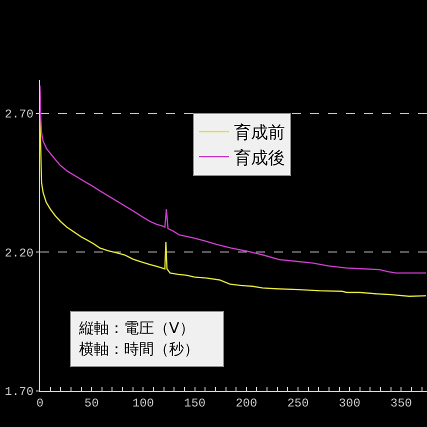 This screenshot has height=427, width=427. What do you see at coordinates (19, 115) in the screenshot?
I see `y-tick-label: 2.70` at bounding box center [19, 115].